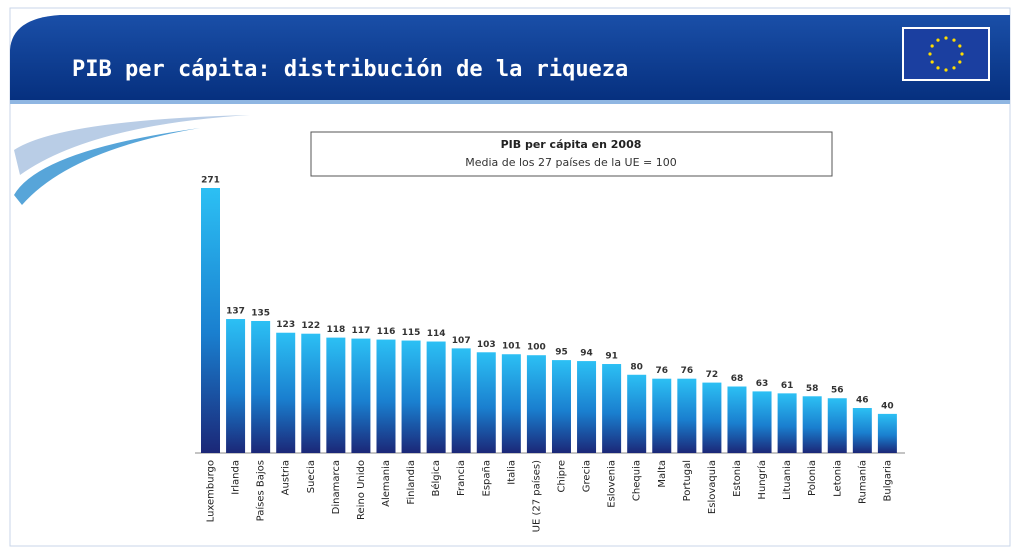 The image size is (1016, 552). Describe the element at coordinates (436, 334) in the screenshot. I see `value-label: 114` at that location.